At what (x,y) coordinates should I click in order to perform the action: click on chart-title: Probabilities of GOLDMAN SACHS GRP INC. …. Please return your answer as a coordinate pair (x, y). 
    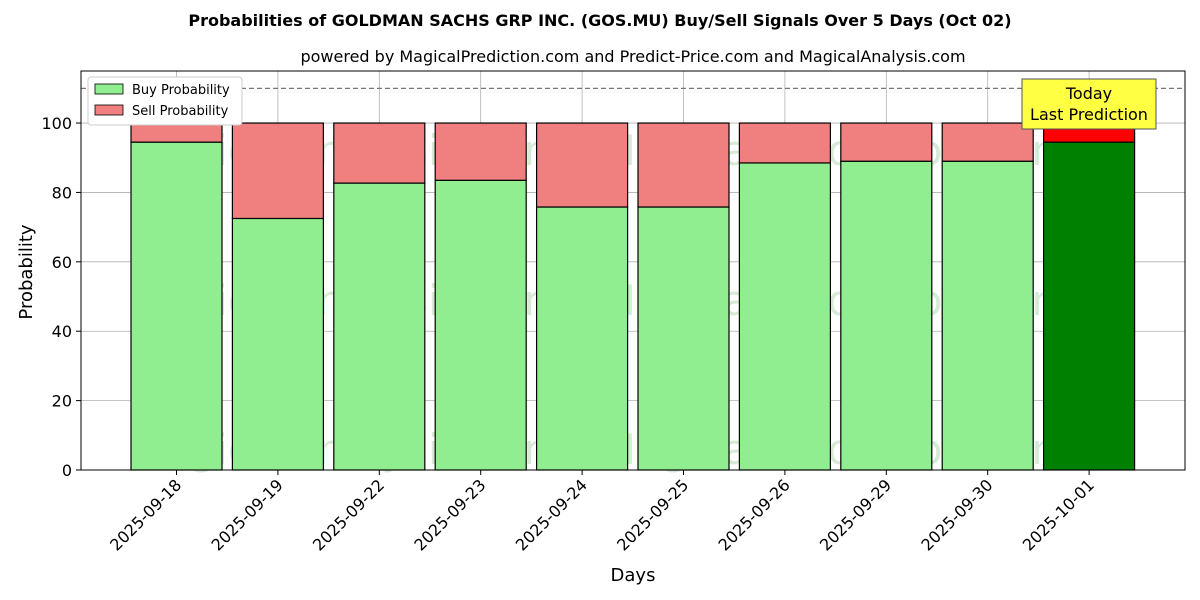
    Looking at the image, I should click on (599, 20).